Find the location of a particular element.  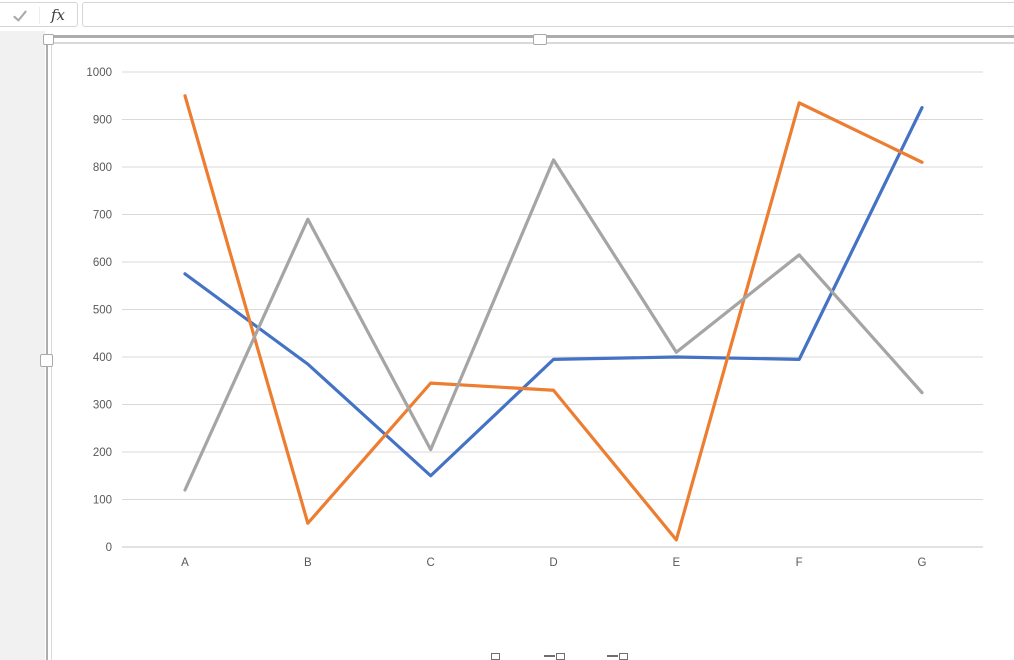

chart-selection-border-top is located at coordinates (529, 36).